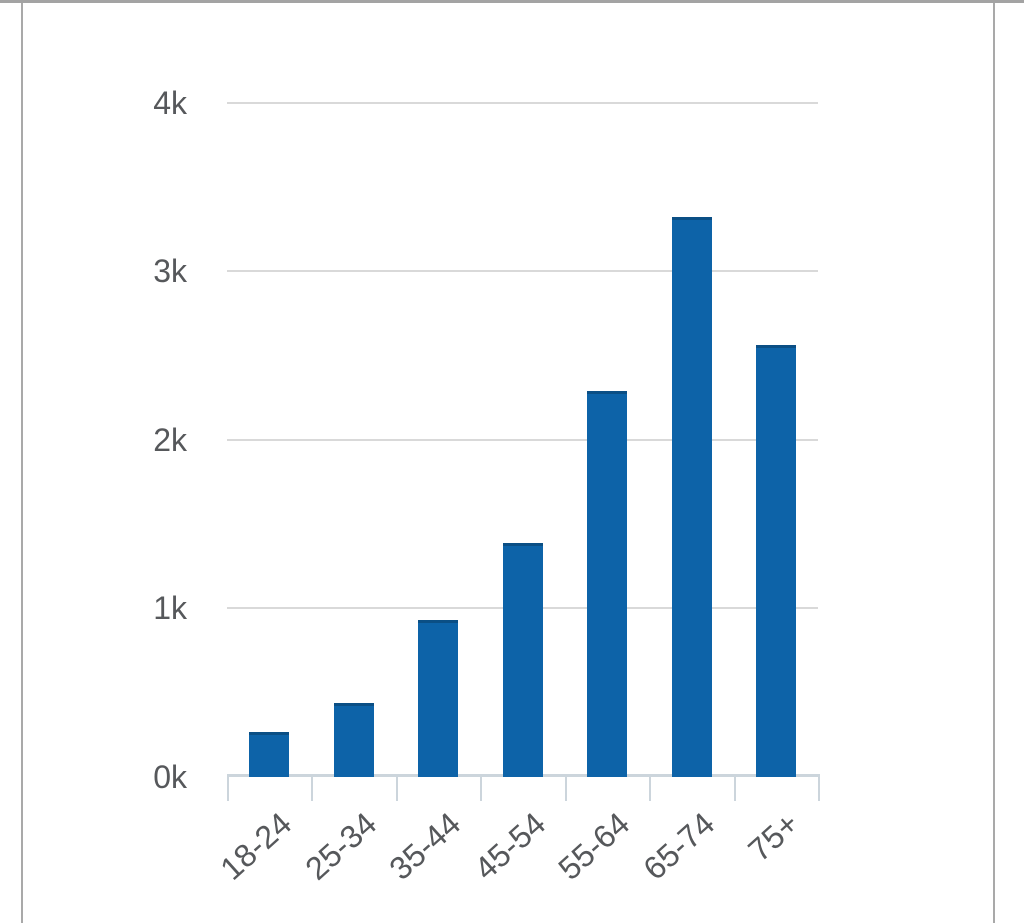 Image resolution: width=1024 pixels, height=923 pixels. I want to click on card-top-border, so click(512, 1).